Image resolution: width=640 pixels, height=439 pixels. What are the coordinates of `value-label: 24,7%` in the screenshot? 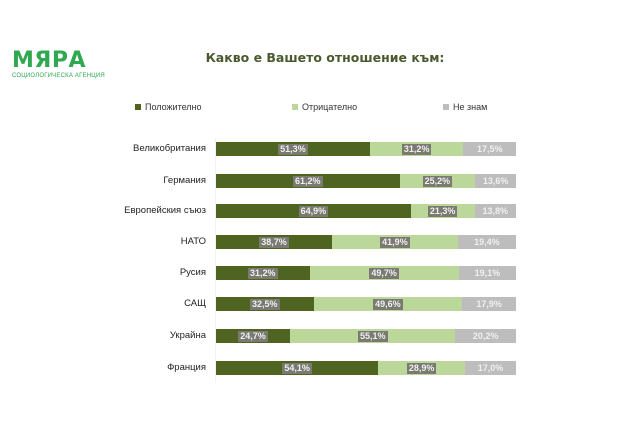 It's located at (253, 336).